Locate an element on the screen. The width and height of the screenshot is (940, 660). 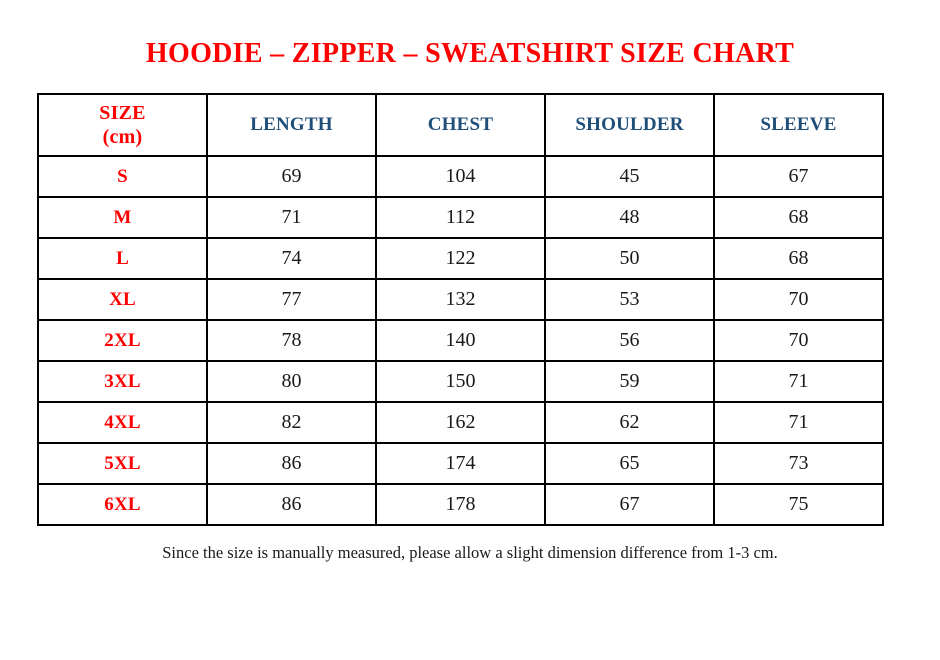
header-size-line1: SIZE is located at coordinates (122, 113).